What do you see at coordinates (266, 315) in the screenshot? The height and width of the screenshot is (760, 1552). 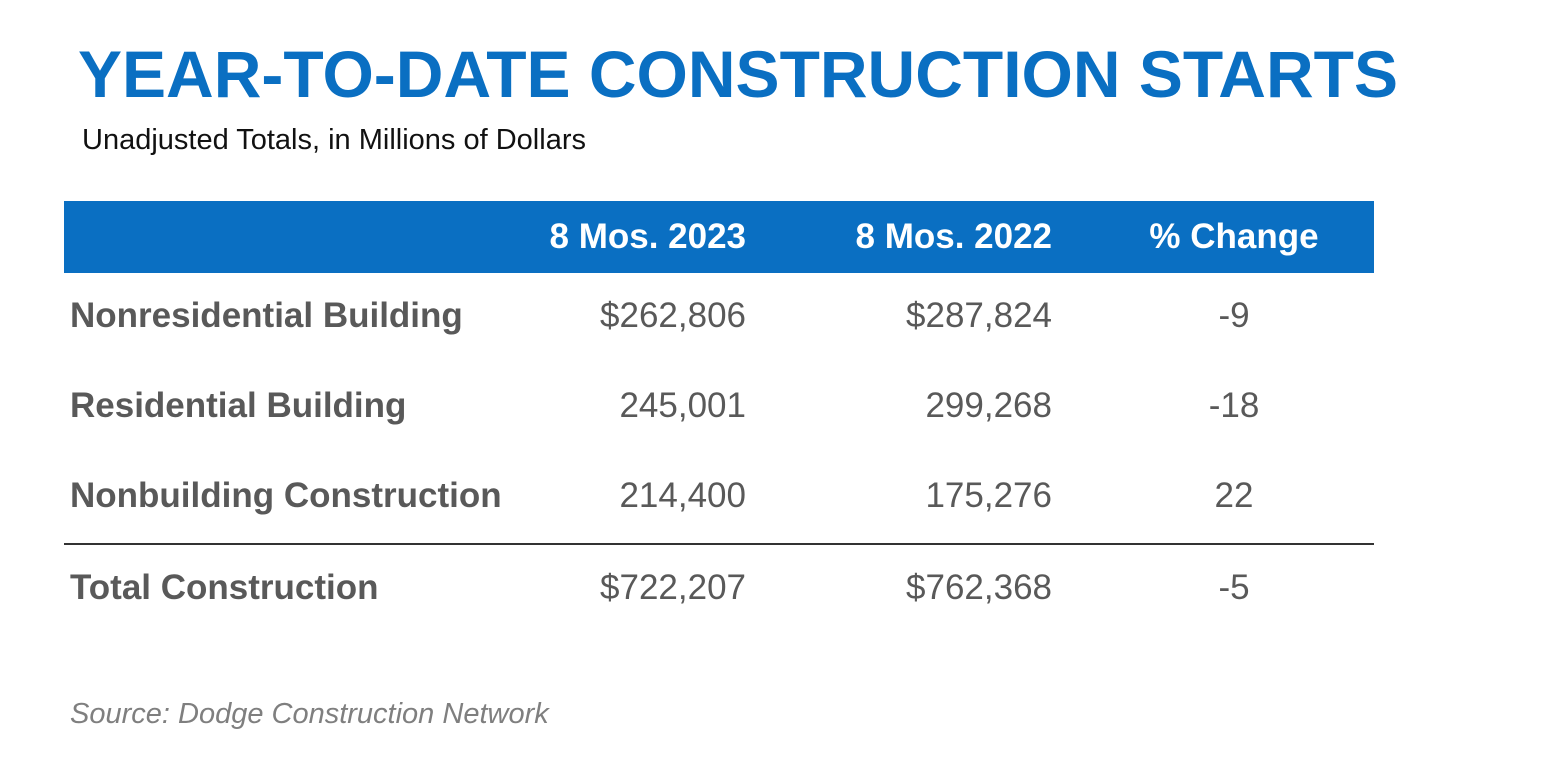 I see `row-label: Nonresidential Building` at bounding box center [266, 315].